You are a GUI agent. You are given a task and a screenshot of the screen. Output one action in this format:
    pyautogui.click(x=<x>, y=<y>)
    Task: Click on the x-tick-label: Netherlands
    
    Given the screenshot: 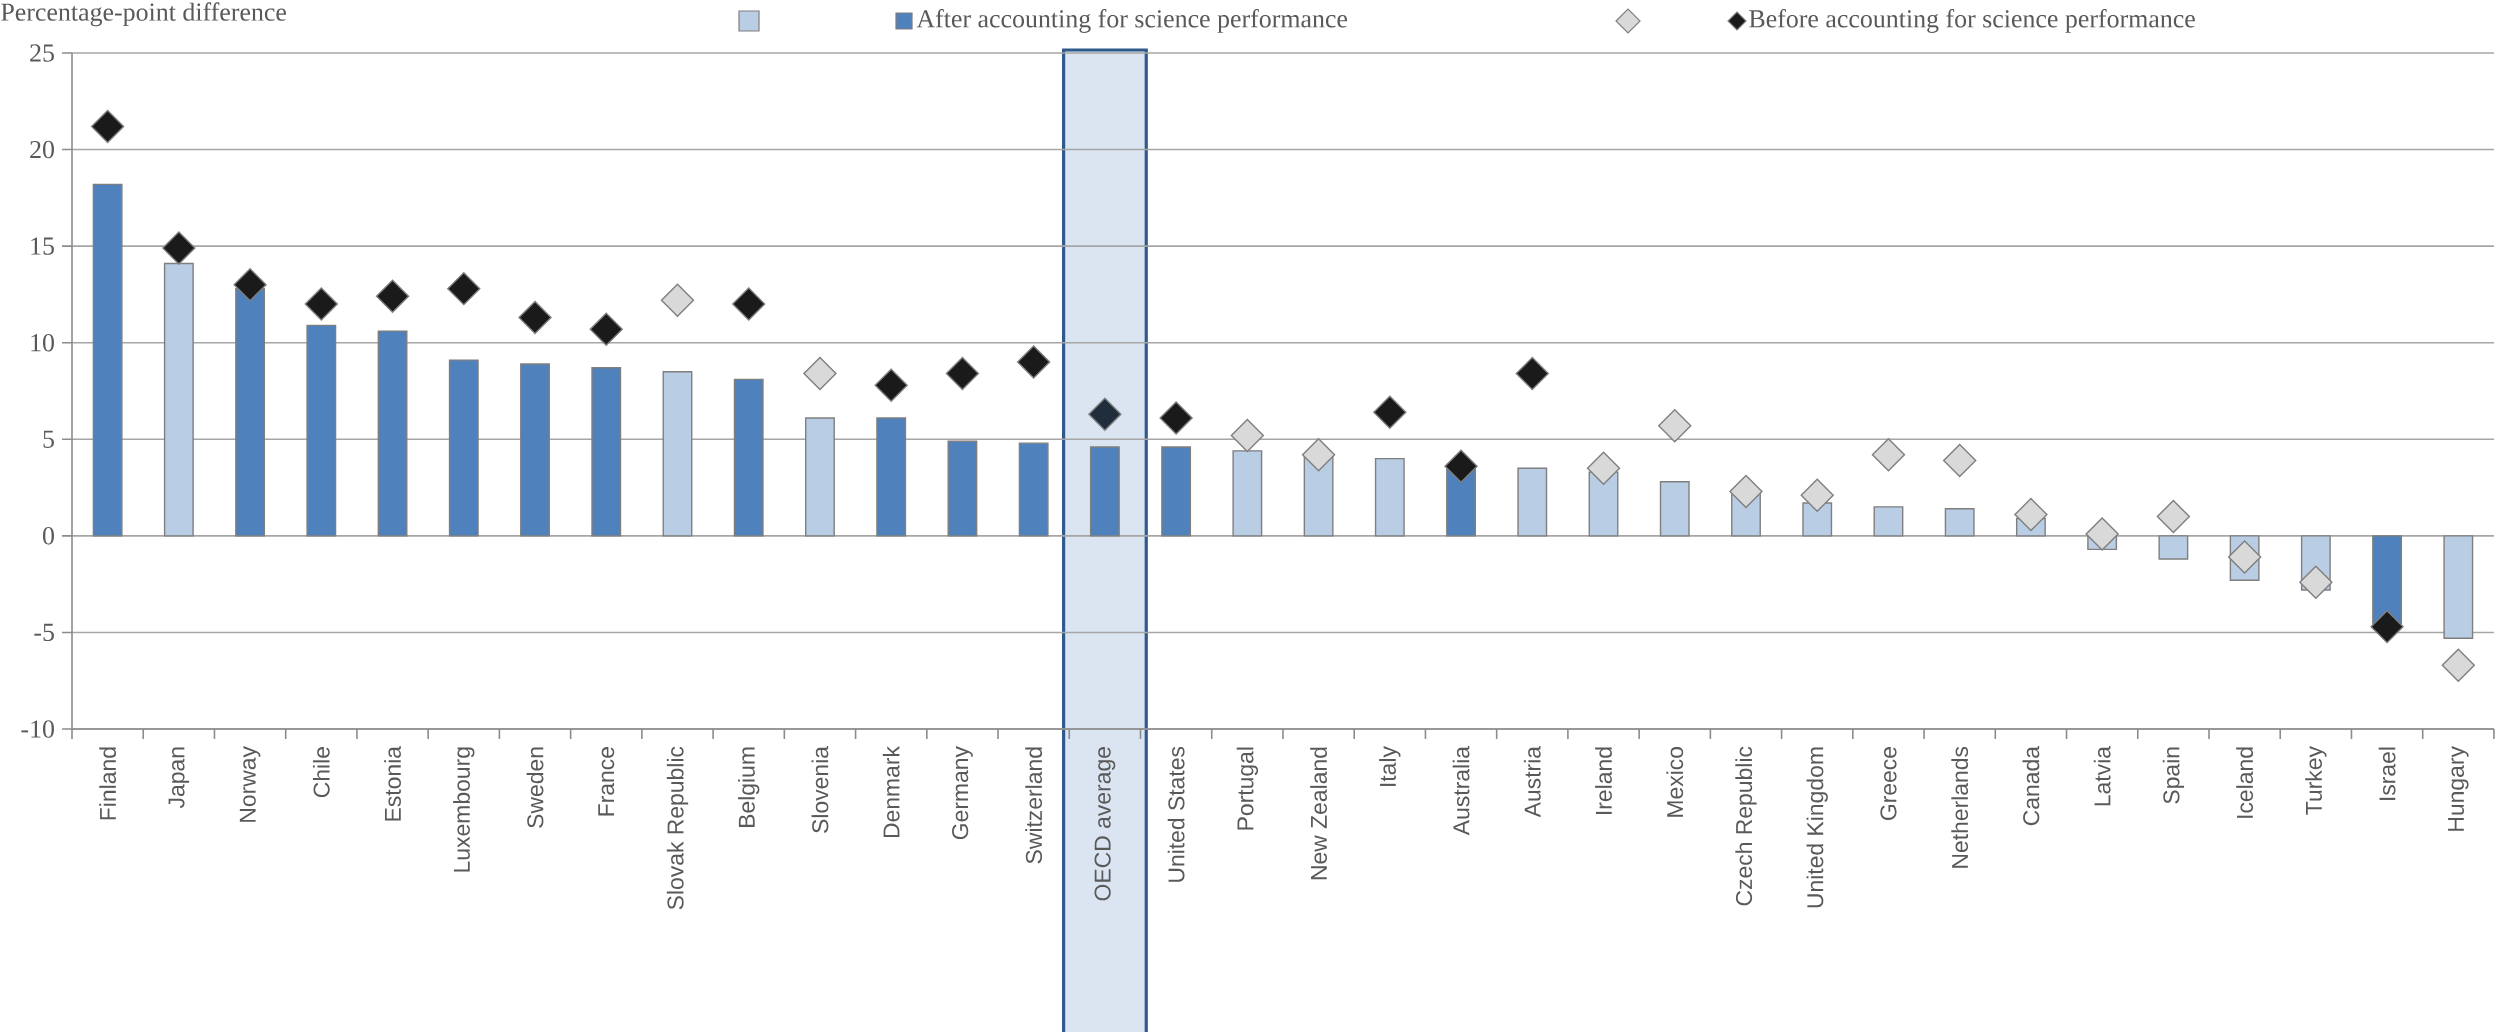 What is the action you would take?
    pyautogui.click(x=1960, y=807)
    